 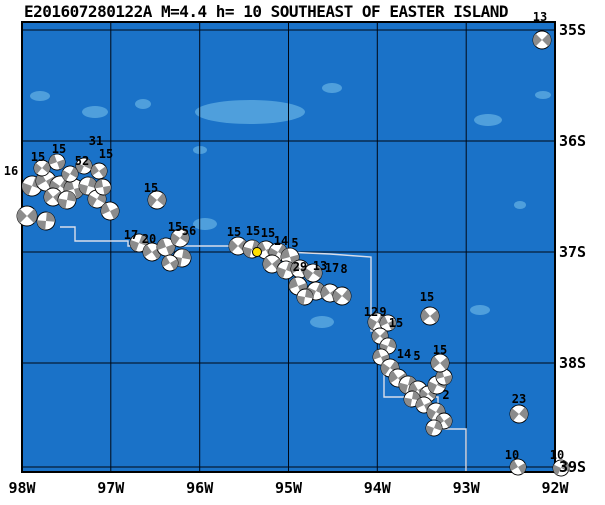 What do you see at coordinates (257, 252) in the screenshot?
I see `epicenter-marker` at bounding box center [257, 252].